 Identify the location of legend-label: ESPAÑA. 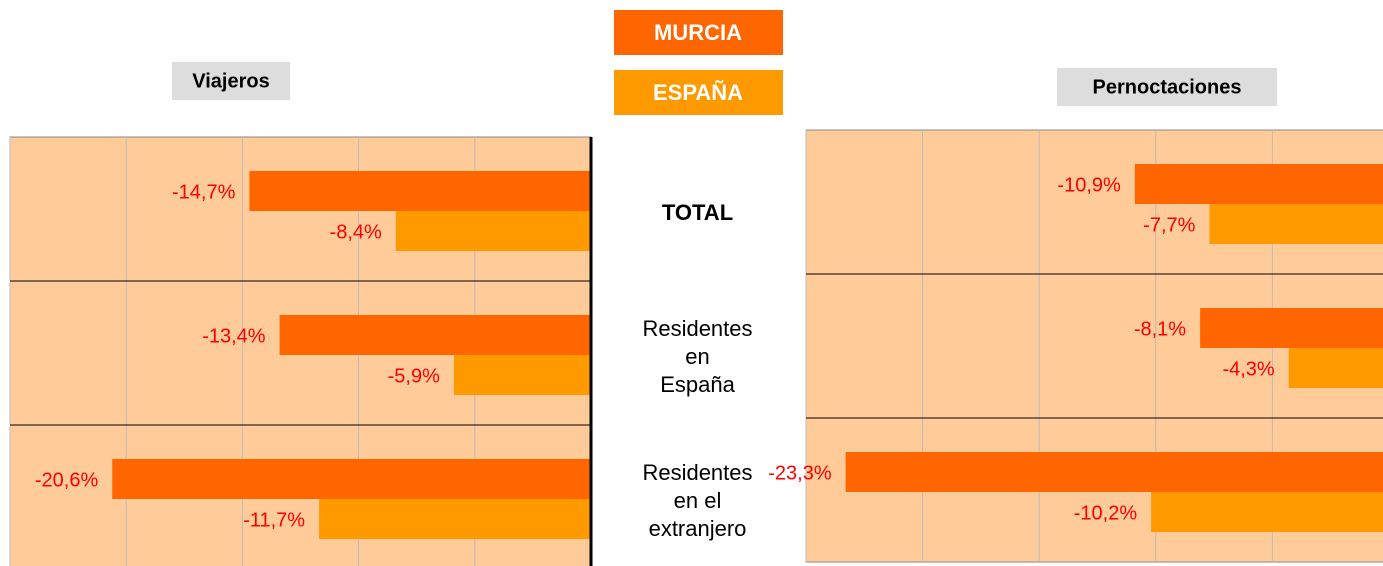
(698, 92).